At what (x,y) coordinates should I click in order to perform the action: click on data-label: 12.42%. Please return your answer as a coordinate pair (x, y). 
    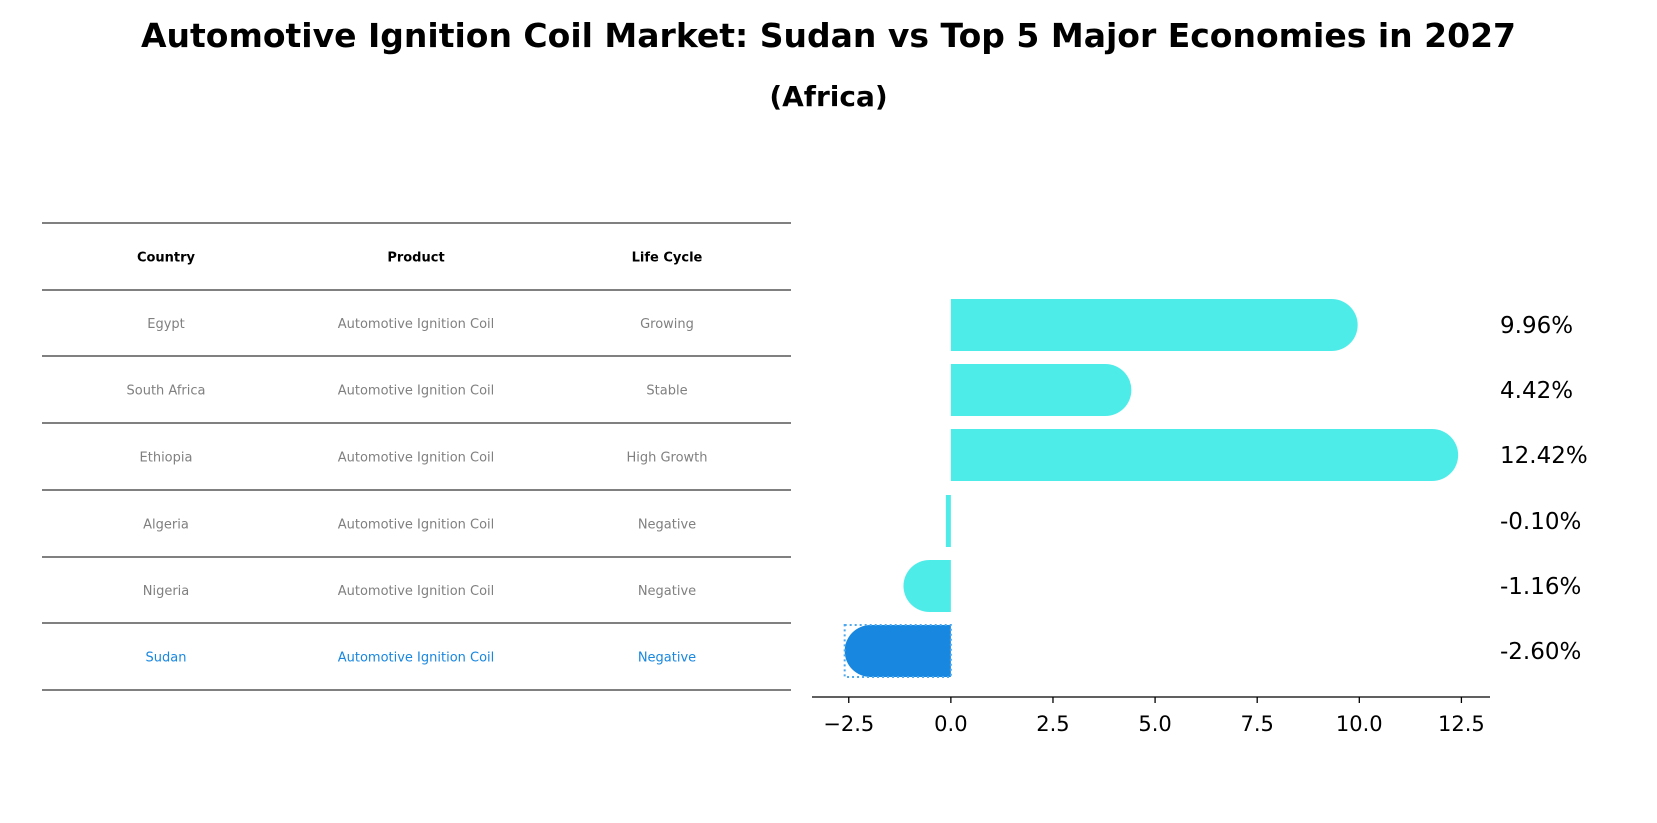
    Looking at the image, I should click on (1544, 456).